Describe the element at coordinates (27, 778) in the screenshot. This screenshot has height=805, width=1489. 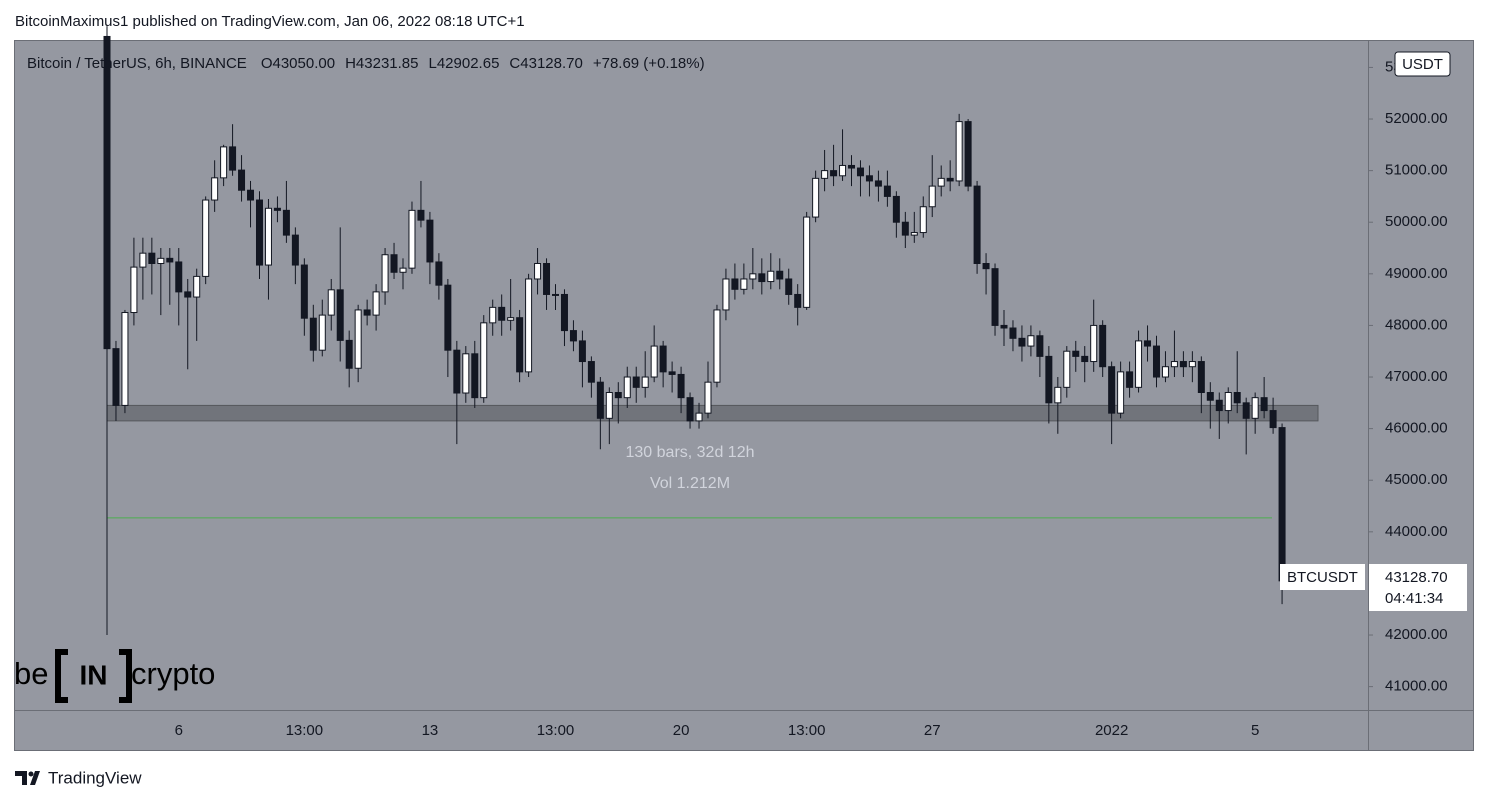
I see `tv-icon` at that location.